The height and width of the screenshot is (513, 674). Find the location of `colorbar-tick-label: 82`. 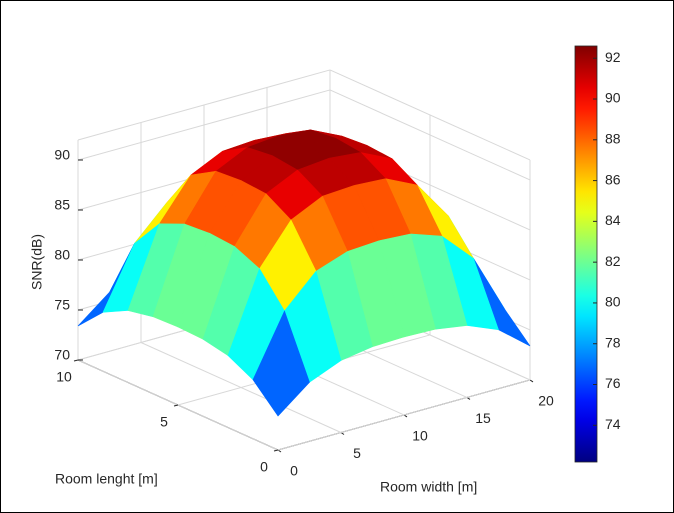

colorbar-tick-label: 82 is located at coordinates (613, 261).